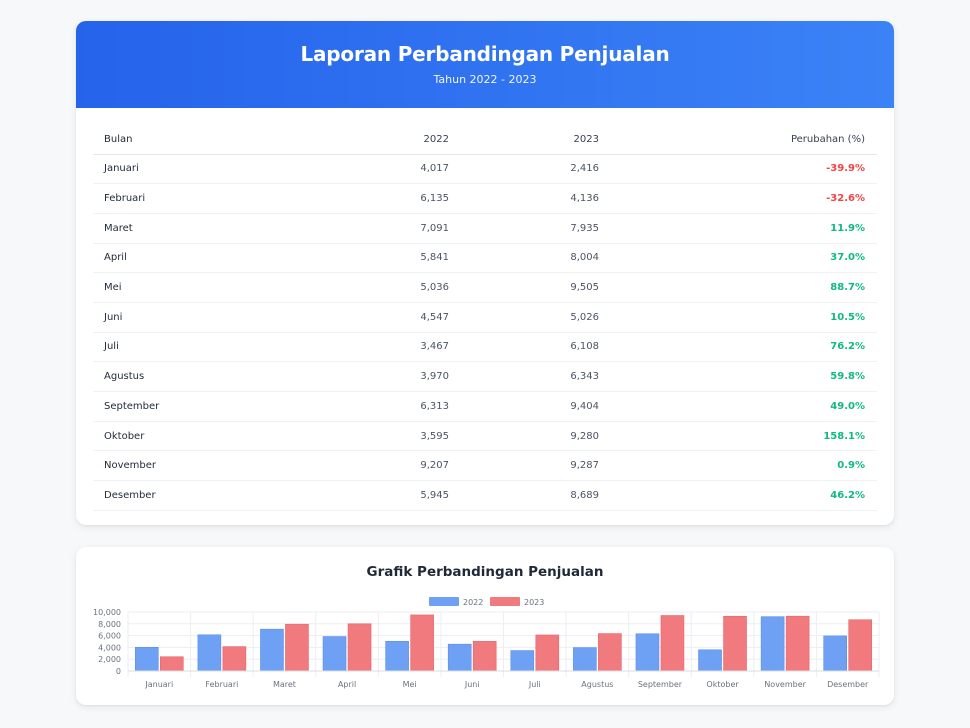 This screenshot has height=728, width=970. What do you see at coordinates (710, 660) in the screenshot?
I see `bar-2022-oktober` at bounding box center [710, 660].